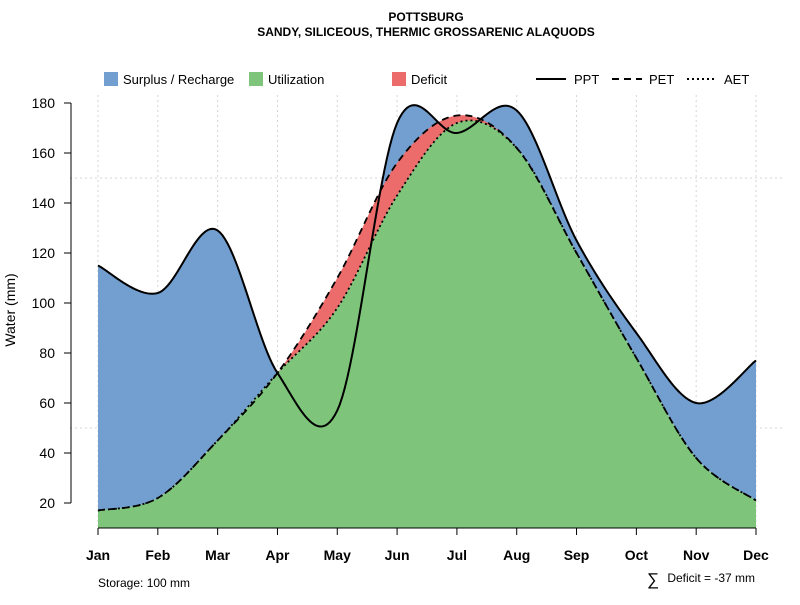 The width and height of the screenshot is (800, 605). What do you see at coordinates (296, 79) in the screenshot?
I see `legend-label-utilization: Utilization` at bounding box center [296, 79].